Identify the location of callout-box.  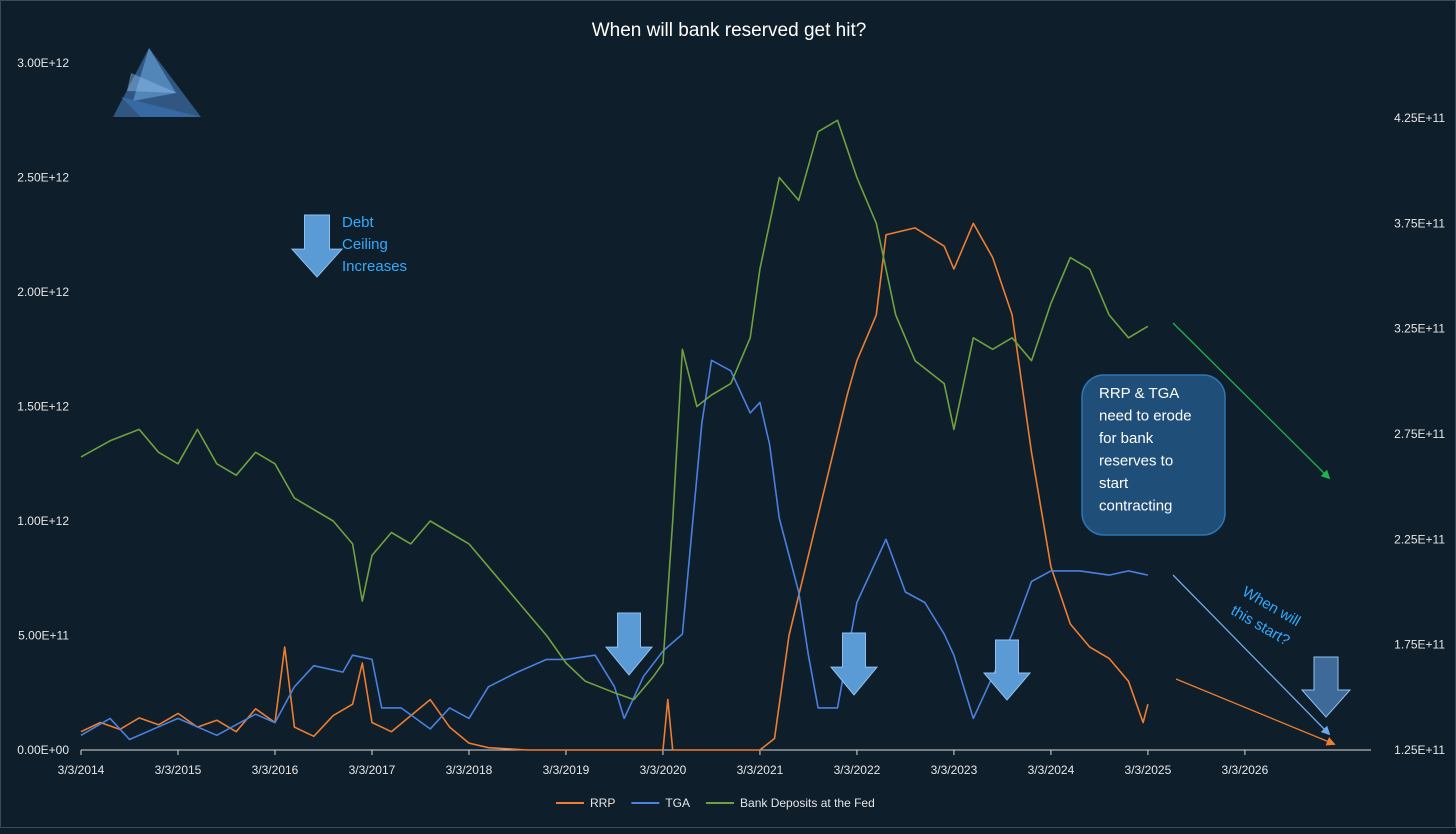
(1153, 455).